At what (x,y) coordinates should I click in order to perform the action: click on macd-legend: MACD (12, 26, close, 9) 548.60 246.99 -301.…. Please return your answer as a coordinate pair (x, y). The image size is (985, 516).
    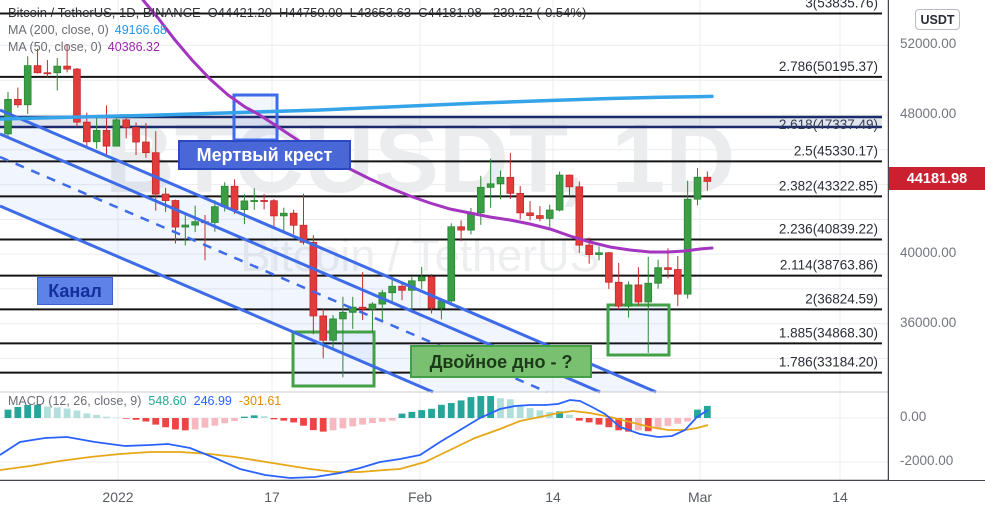
    Looking at the image, I should click on (144, 401).